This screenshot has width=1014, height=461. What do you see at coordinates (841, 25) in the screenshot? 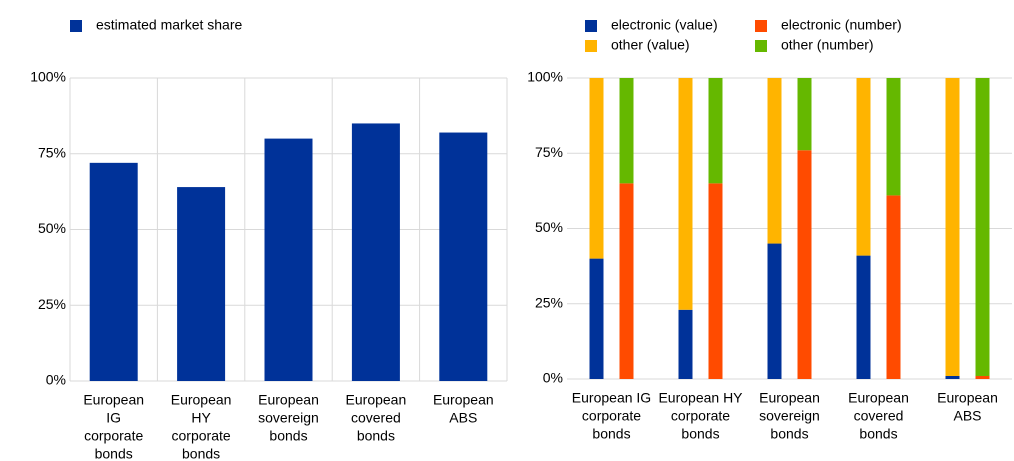
I see `legend-label: electronic (number)` at bounding box center [841, 25].